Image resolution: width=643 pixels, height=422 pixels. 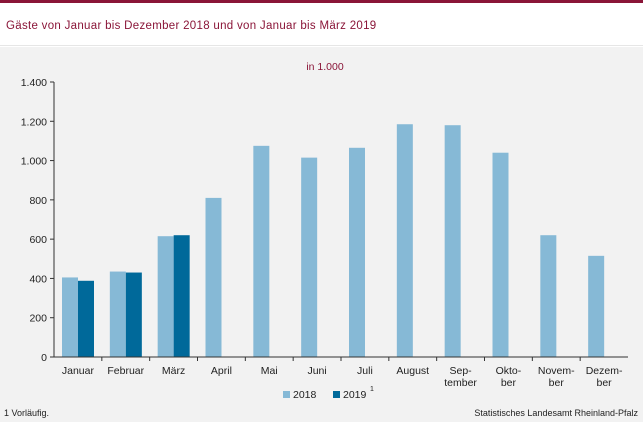 I want to click on legend: 2018 2019 1, so click(x=328, y=393).